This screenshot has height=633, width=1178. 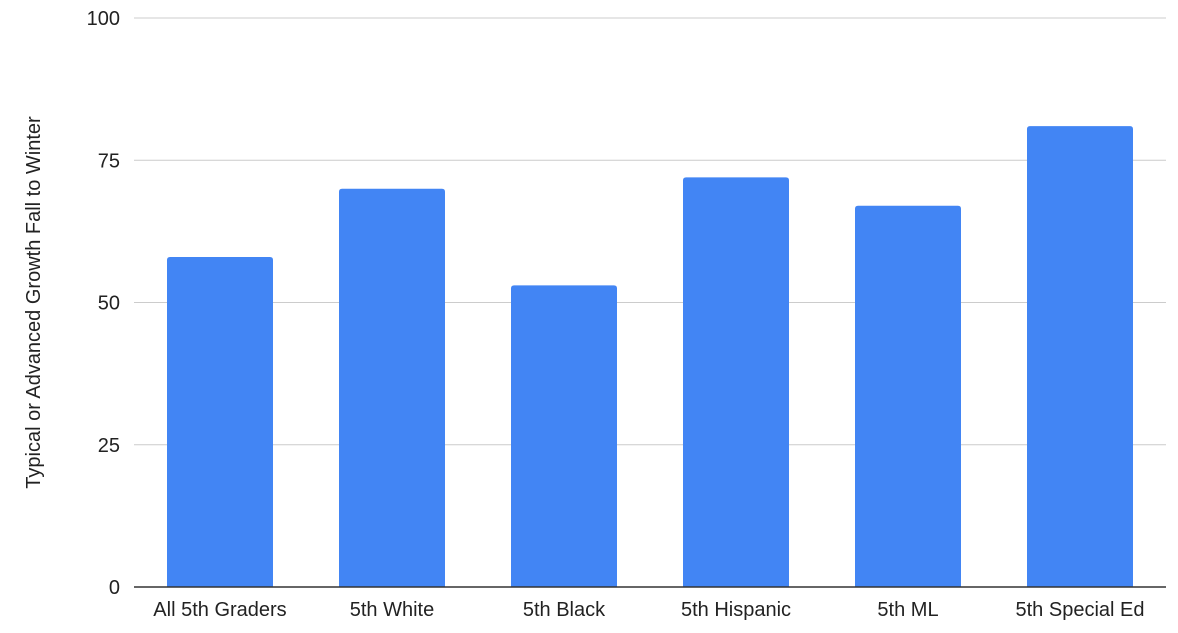 What do you see at coordinates (103, 19) in the screenshot?
I see `y-tick-label: 100` at bounding box center [103, 19].